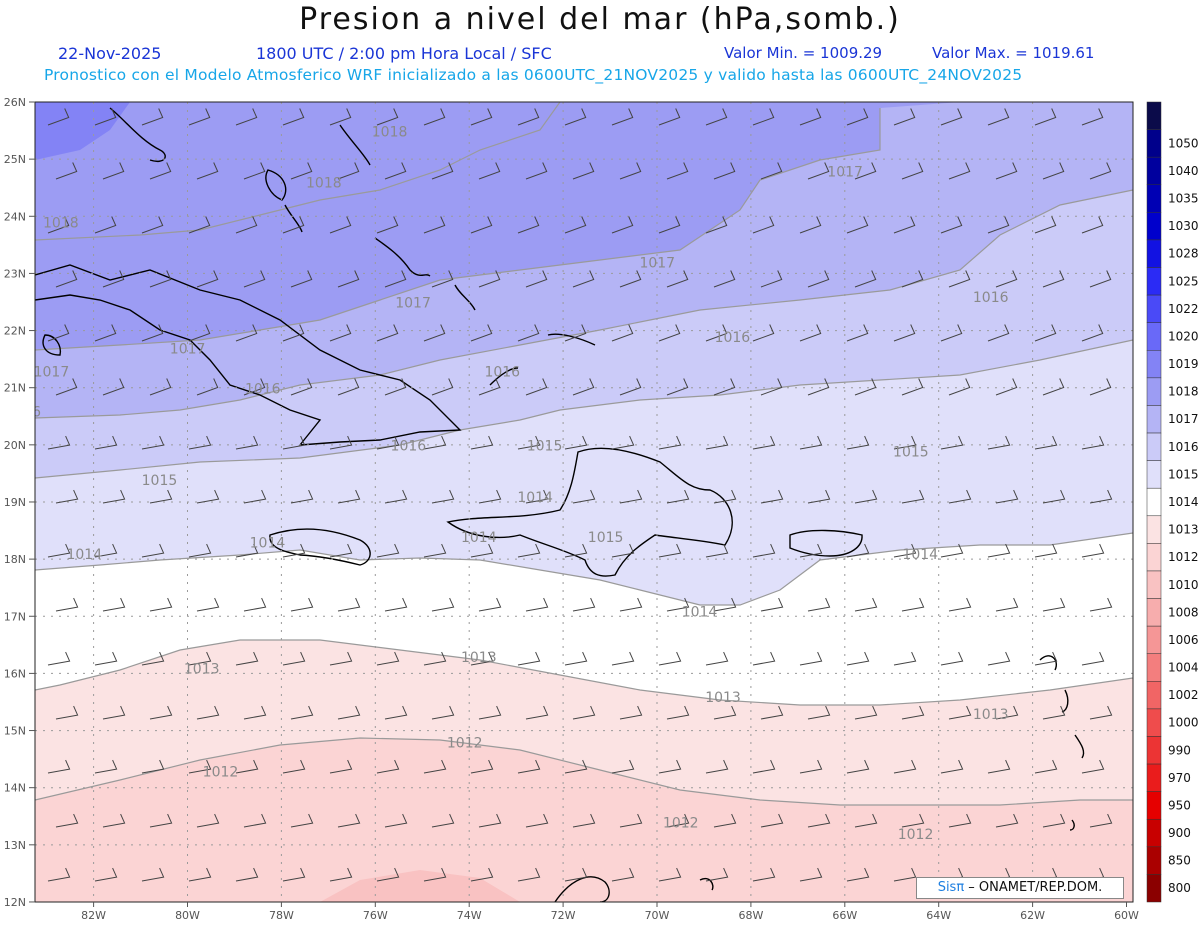 This screenshot has height=927, width=1200. Describe the element at coordinates (15, 559) in the screenshot. I see `lat-label-18n: 18N` at that location.